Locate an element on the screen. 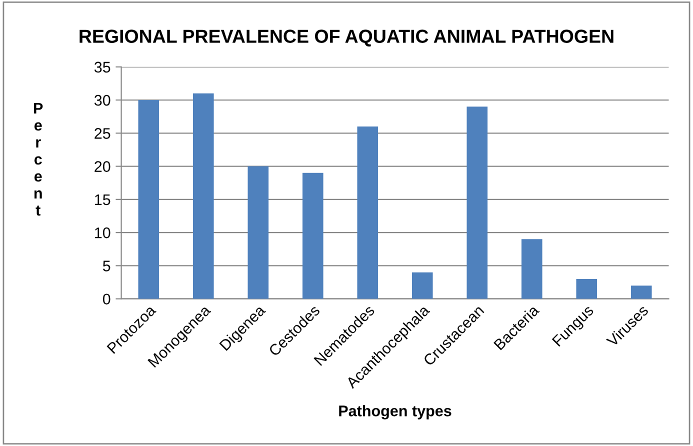 Image resolution: width=693 pixels, height=446 pixels. y-tick-label: 20 is located at coordinates (102, 166).